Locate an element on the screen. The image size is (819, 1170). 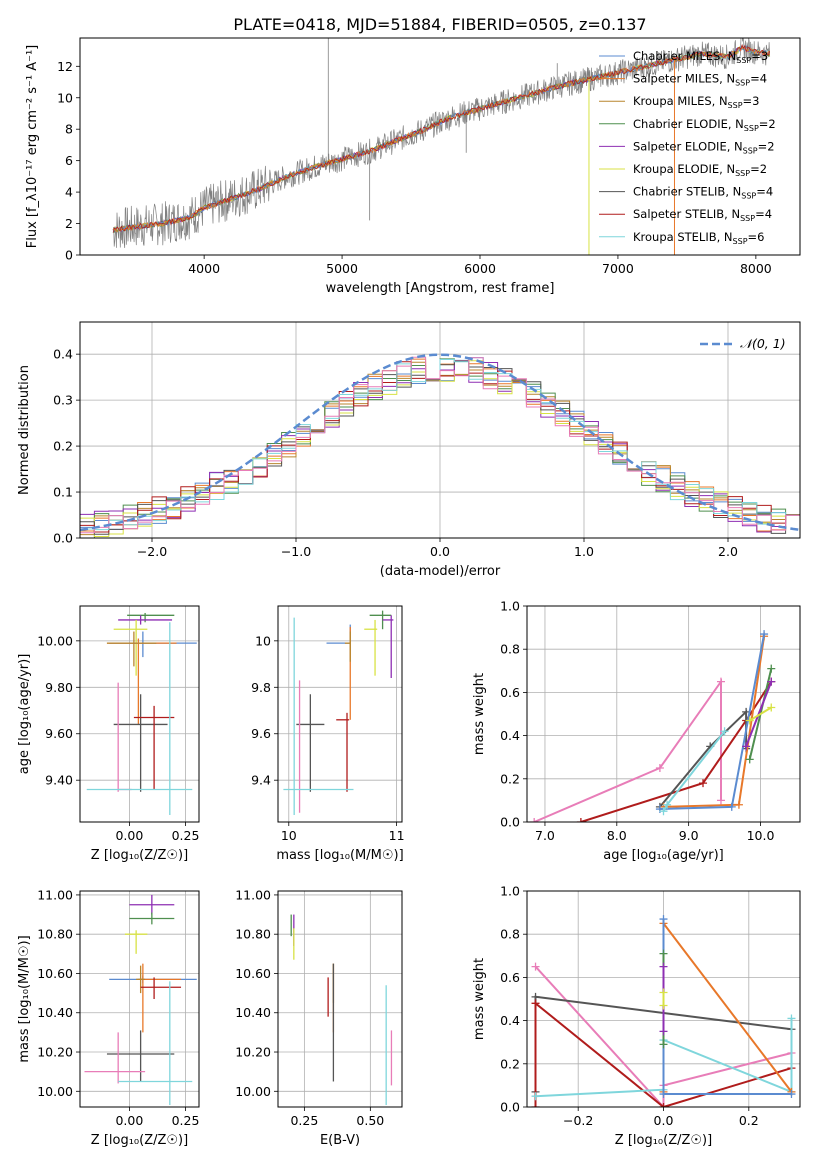
x-tick-label: 7.0 is located at coordinates (545, 835).